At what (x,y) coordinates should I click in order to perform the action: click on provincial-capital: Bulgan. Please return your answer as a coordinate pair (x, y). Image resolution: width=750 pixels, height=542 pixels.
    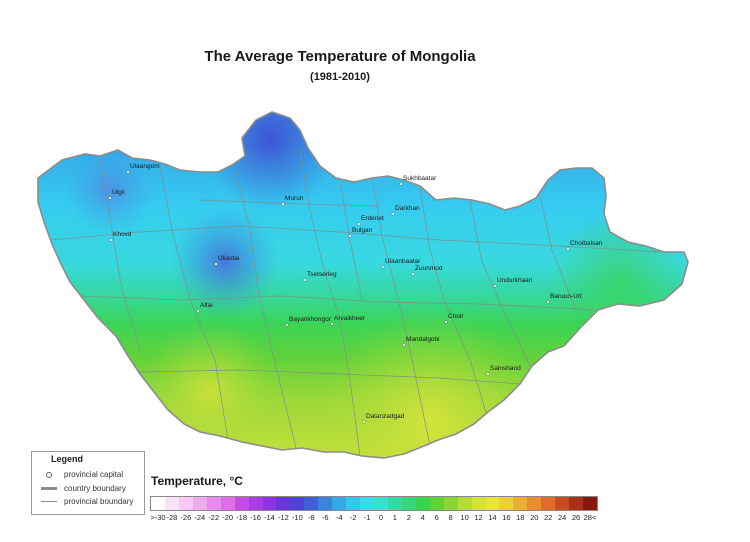
    Looking at the image, I should click on (360, 232).